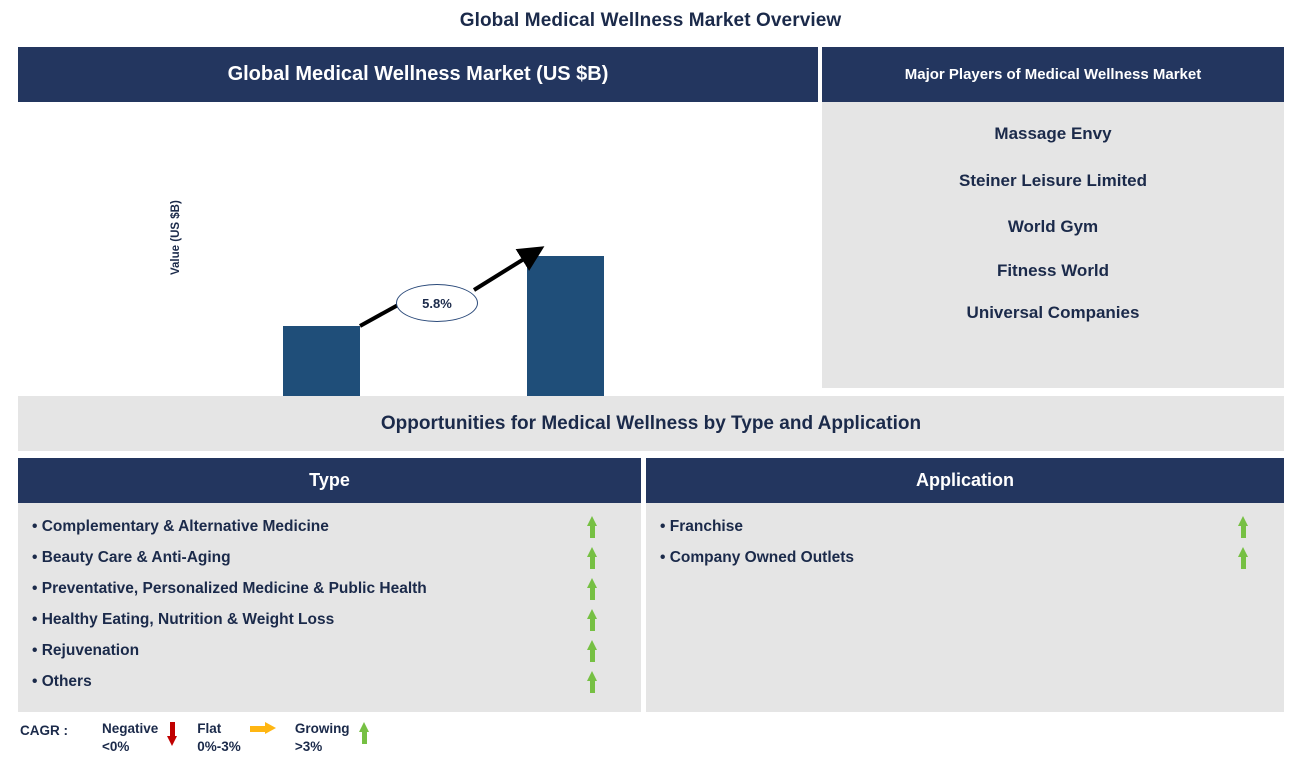  What do you see at coordinates (180, 526) in the screenshot?
I see `type-item-label: • Complementary & Alternative Medicine` at bounding box center [180, 526].